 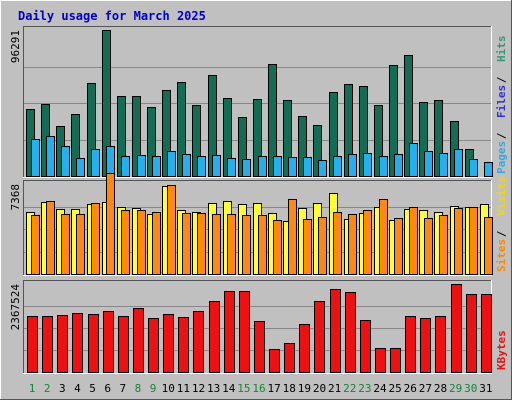 I want to click on day-label-6: 6, so click(x=107, y=388).